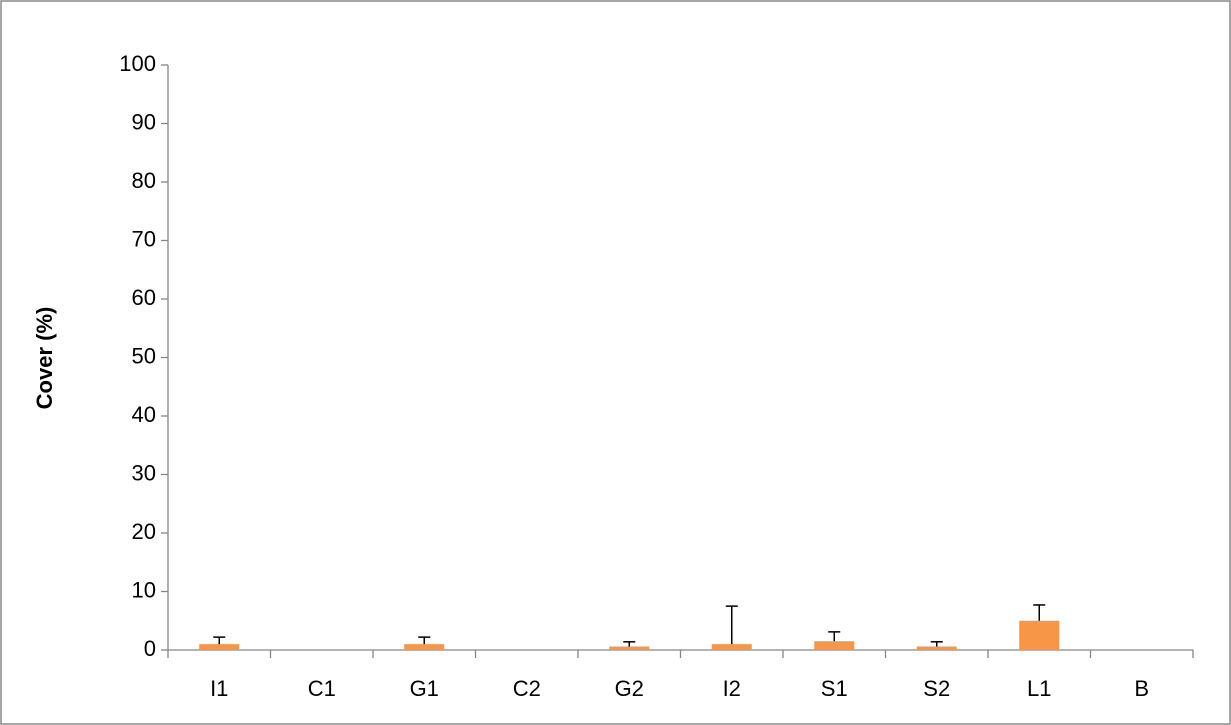 Image resolution: width=1231 pixels, height=725 pixels. Describe the element at coordinates (144, 472) in the screenshot. I see `y-tick-label: 30` at that location.